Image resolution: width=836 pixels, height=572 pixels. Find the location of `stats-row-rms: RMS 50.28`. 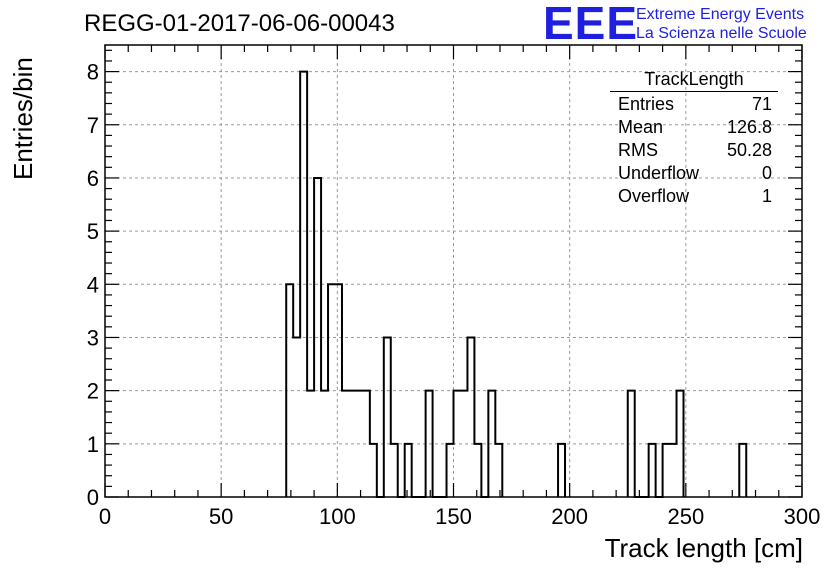

stats-row-rms: RMS 50.28 is located at coordinates (694, 150).